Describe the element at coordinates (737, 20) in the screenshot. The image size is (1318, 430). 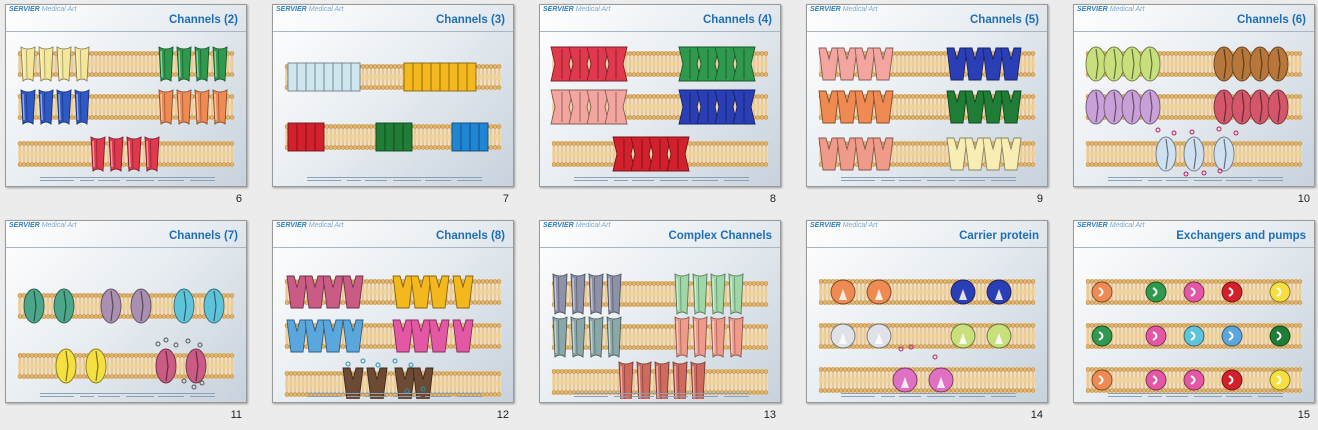
I see `slide-title: Channels (4)` at that location.